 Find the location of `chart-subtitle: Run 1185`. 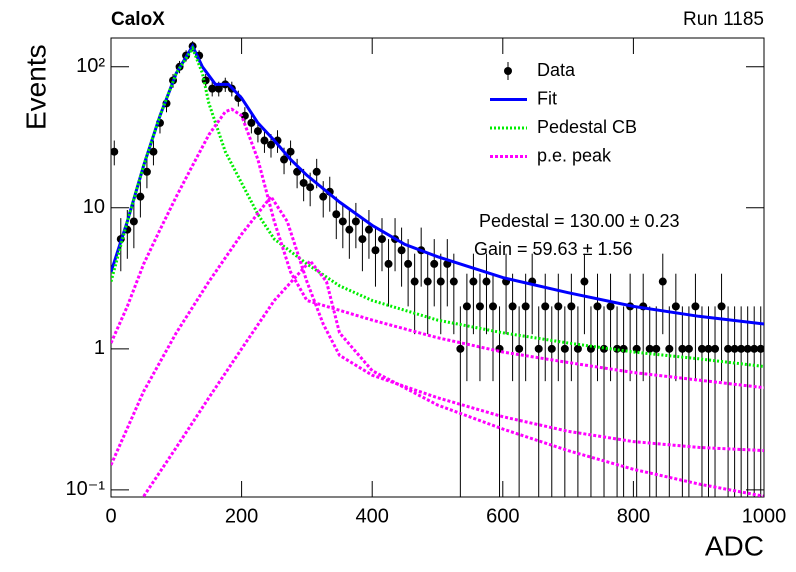

chart-subtitle: Run 1185 is located at coordinates (723, 19).